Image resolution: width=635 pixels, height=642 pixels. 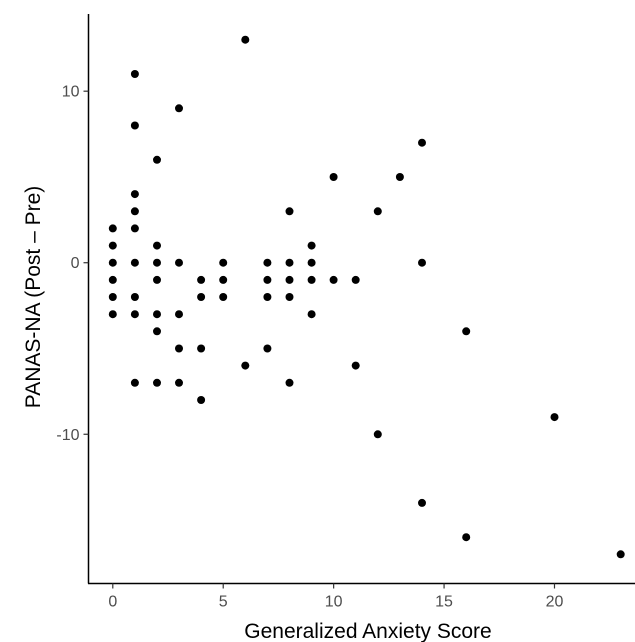 I want to click on y-axis-ticks: -10 0 10, so click(x=72, y=264).